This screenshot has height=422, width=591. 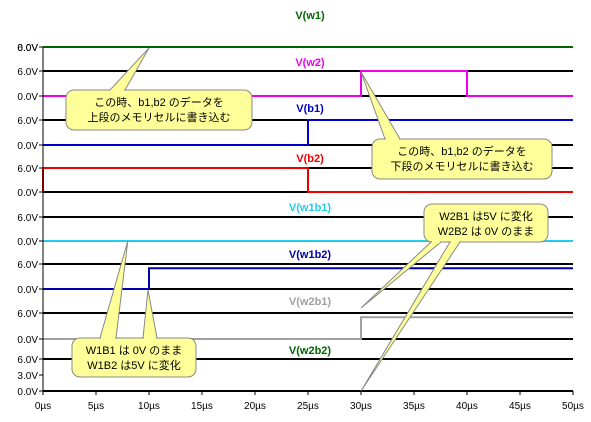 I want to click on x-tick-label: 35µs, so click(x=414, y=406).